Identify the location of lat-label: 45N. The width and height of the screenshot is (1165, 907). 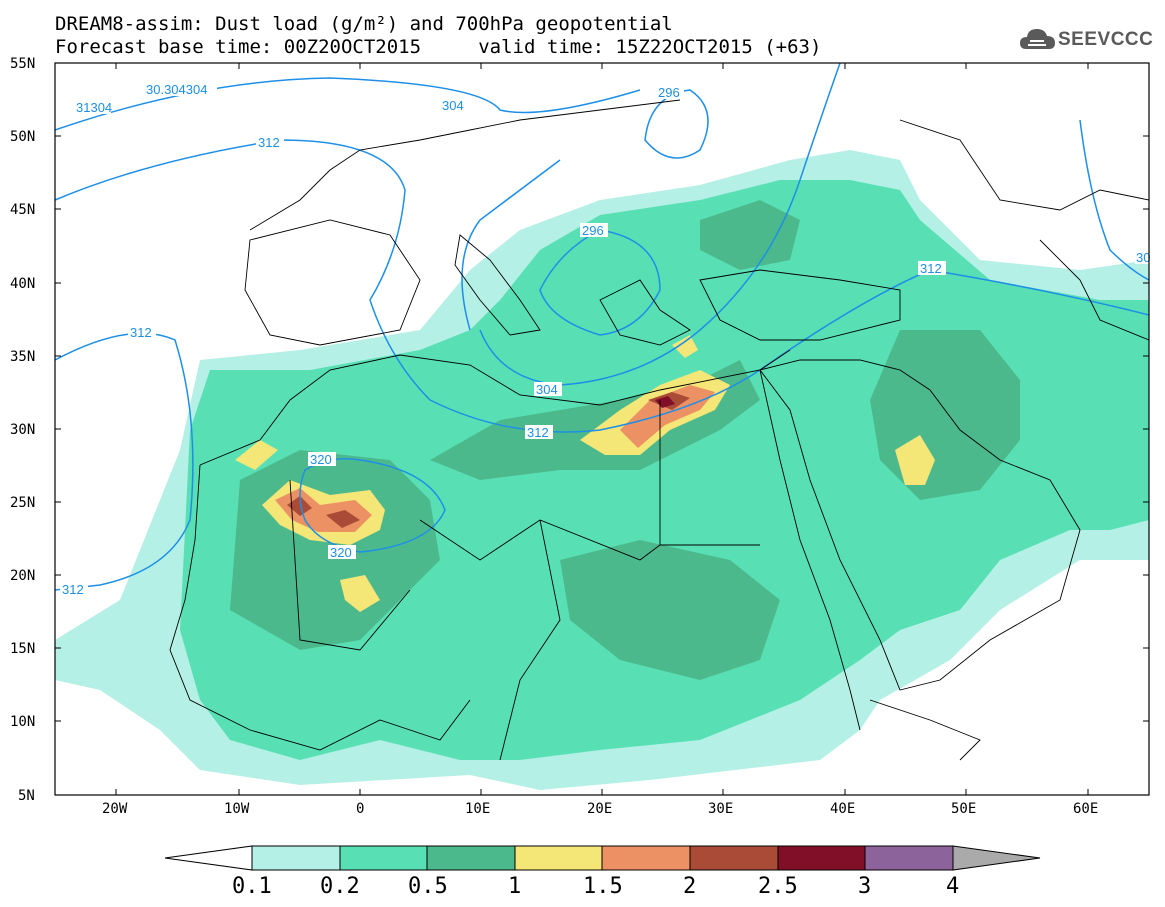
(22, 210).